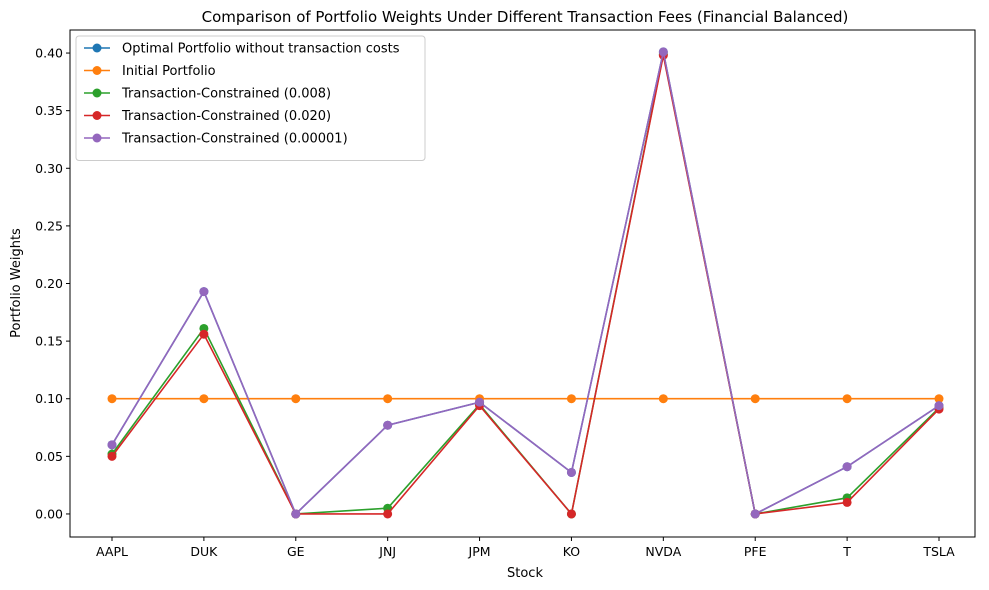 Image resolution: width=989 pixels, height=590 pixels. Describe the element at coordinates (663, 551) in the screenshot. I see `x-tick-label: NVDA` at that location.